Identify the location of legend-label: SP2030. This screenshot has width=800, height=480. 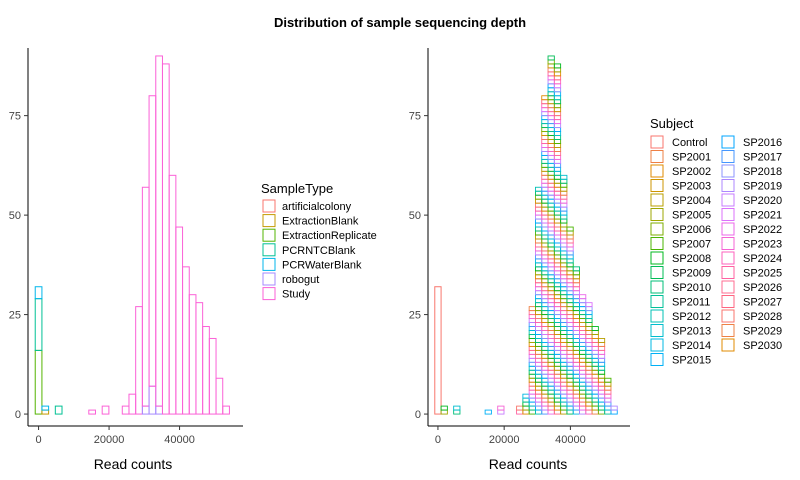
(762, 346).